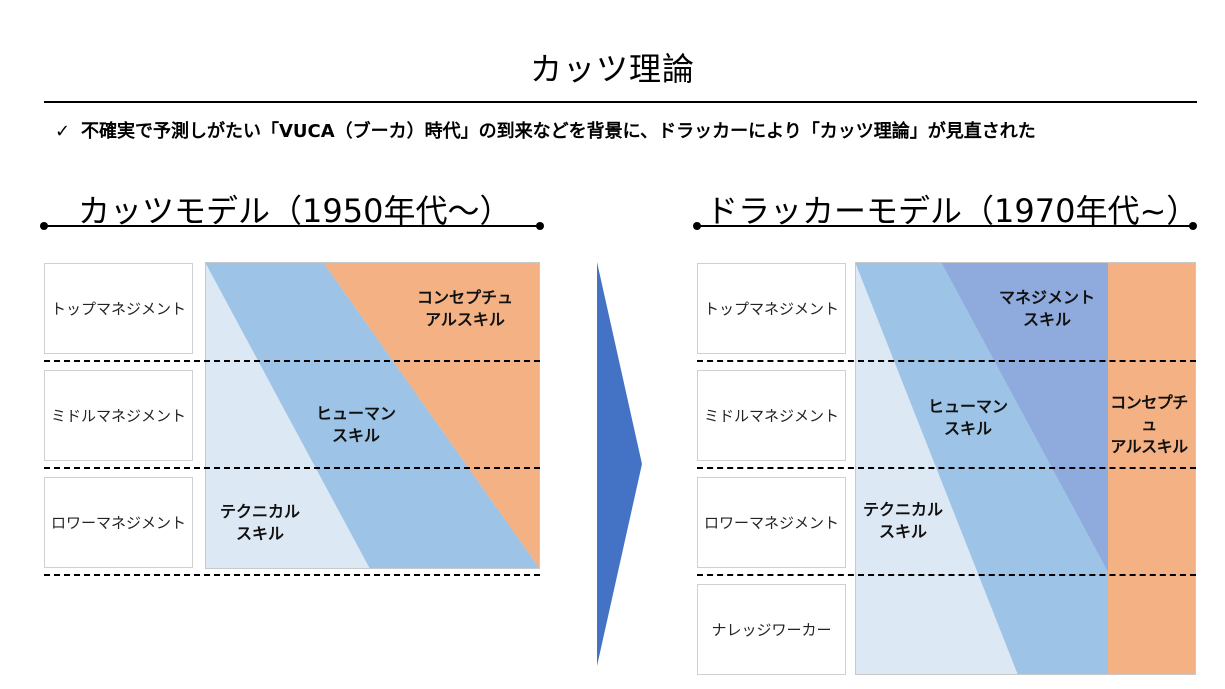 The image size is (1225, 689). What do you see at coordinates (1024, 417) in the screenshot?
I see `right-management-area` at bounding box center [1024, 417].